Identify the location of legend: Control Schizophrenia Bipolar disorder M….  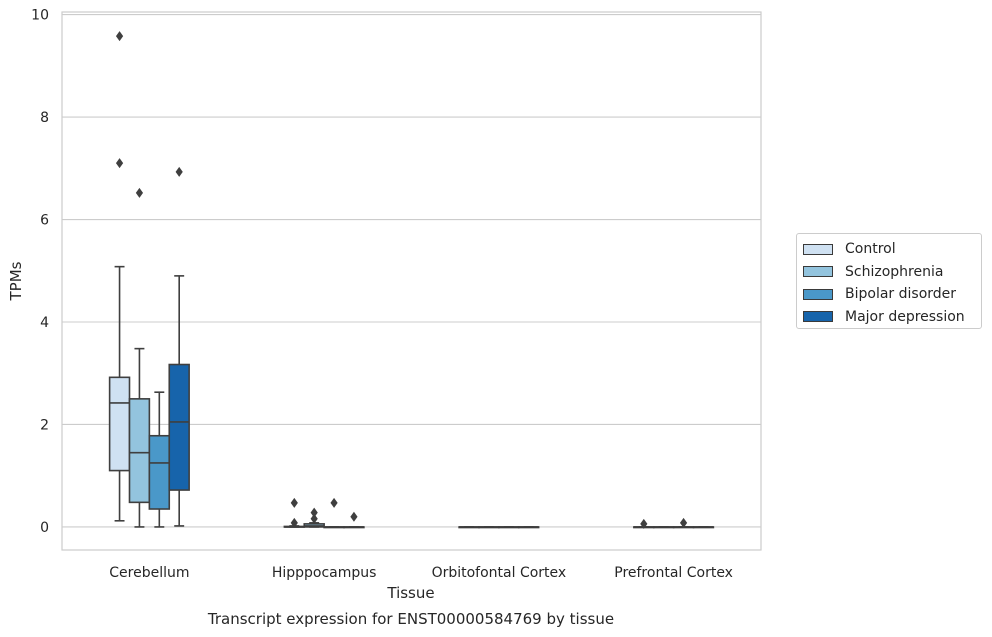
(889, 281).